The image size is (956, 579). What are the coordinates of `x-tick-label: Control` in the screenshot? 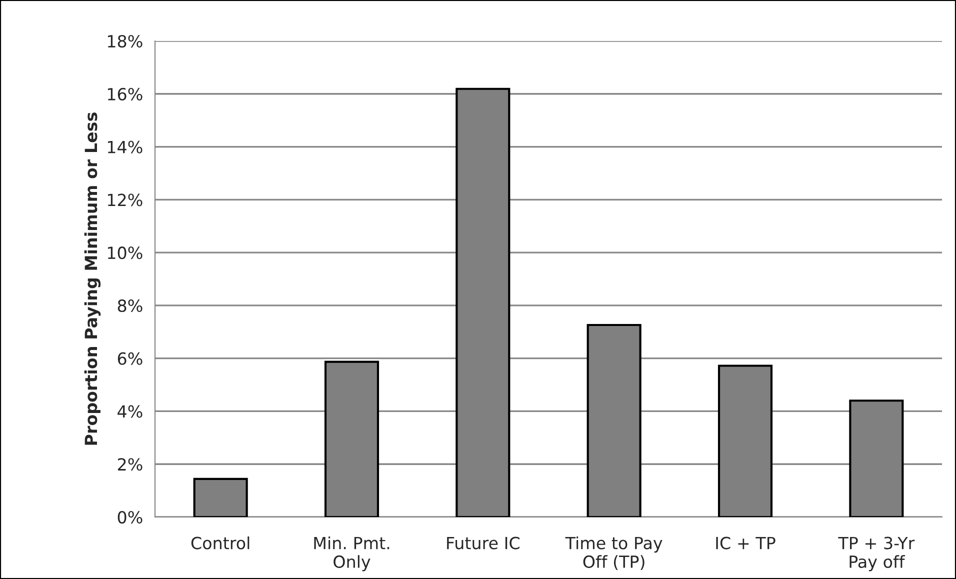 It's located at (220, 543).